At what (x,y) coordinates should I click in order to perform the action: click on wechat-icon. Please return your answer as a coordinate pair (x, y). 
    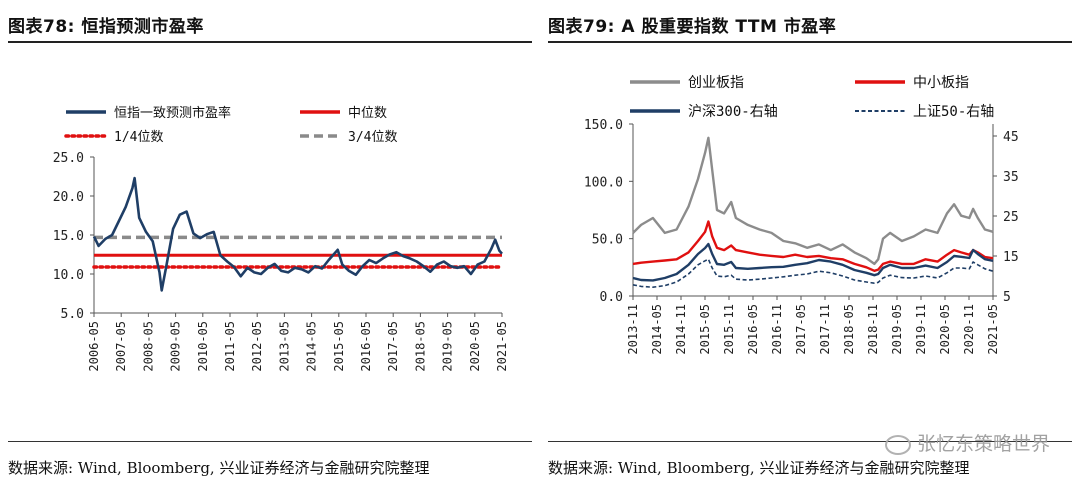
    Looking at the image, I should click on (897, 444).